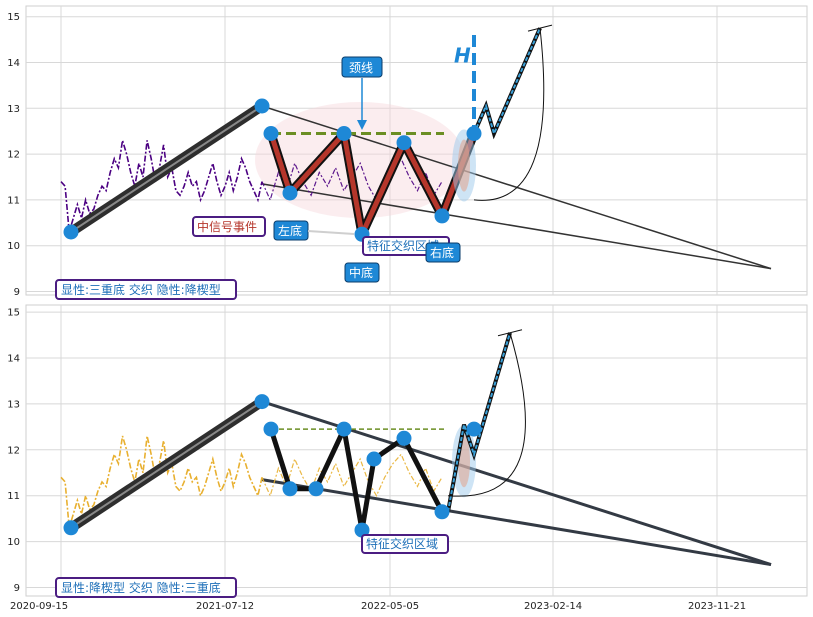 Image resolution: width=813 pixels, height=617 pixels. I want to click on breakout-core, so click(464, 165).